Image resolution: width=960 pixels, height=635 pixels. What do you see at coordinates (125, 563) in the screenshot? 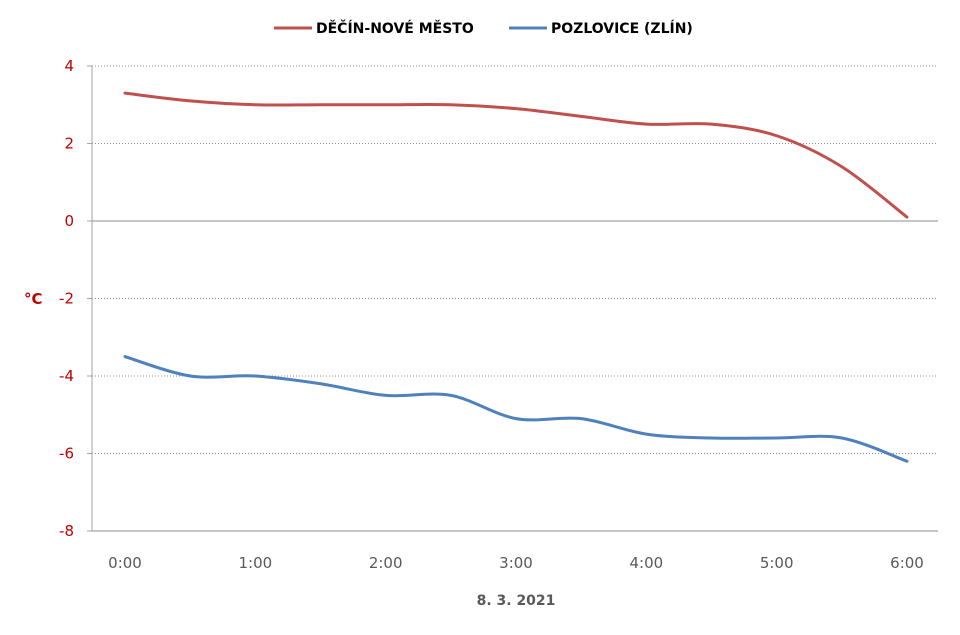
I see `x-tick-label: 0:00` at bounding box center [125, 563].